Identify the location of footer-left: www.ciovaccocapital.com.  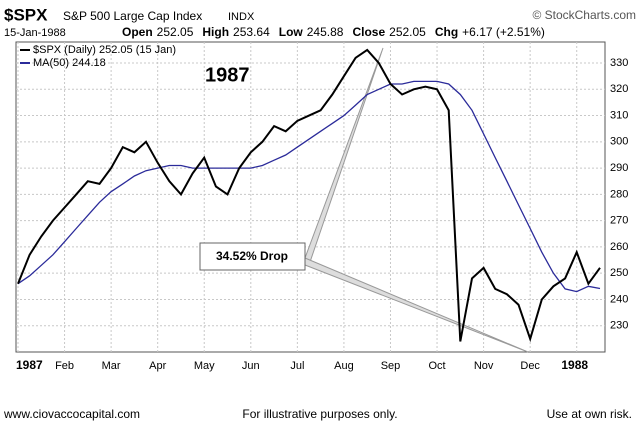
(71, 414).